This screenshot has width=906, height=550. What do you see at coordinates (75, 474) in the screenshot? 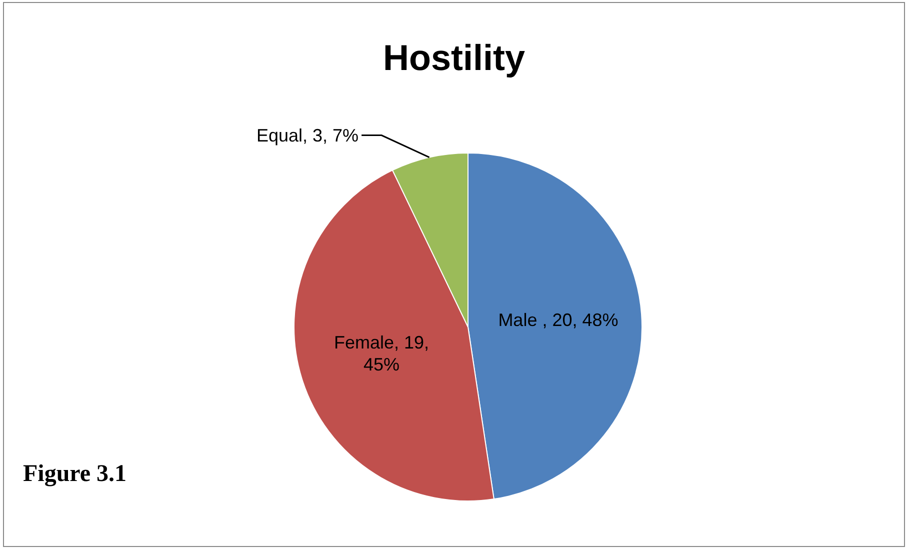
I see `caption: Figure 3.1` at bounding box center [75, 474].